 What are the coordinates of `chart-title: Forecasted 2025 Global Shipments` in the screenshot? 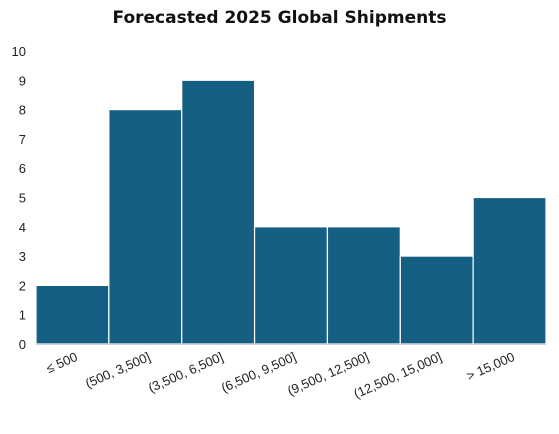 It's located at (279, 18).